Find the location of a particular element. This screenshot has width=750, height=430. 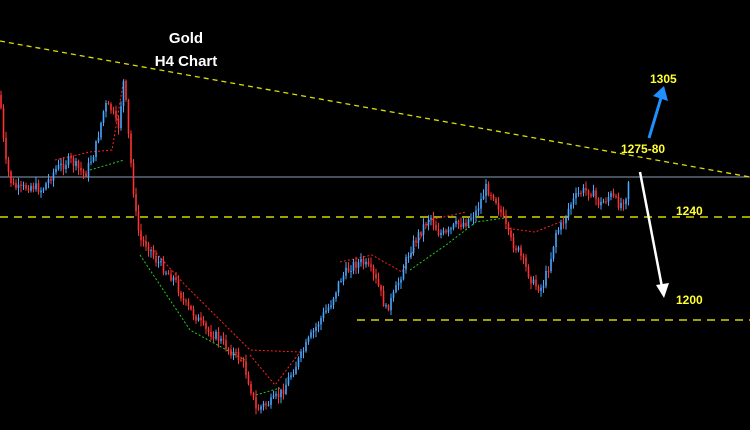

chart-subtitle: H4 Chart is located at coordinates (186, 61).